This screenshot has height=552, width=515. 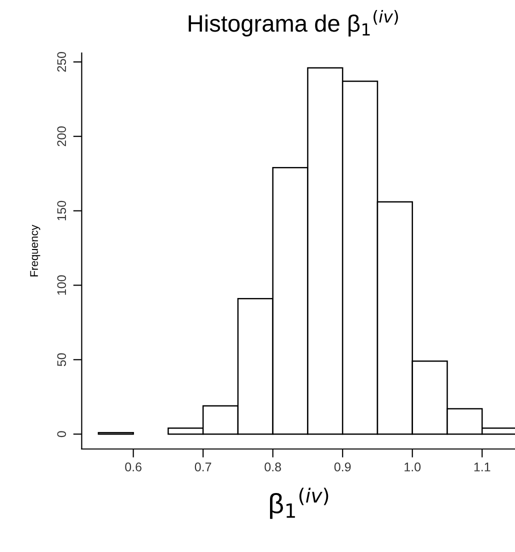 I want to click on y-tick-label: 100, so click(x=61, y=285).